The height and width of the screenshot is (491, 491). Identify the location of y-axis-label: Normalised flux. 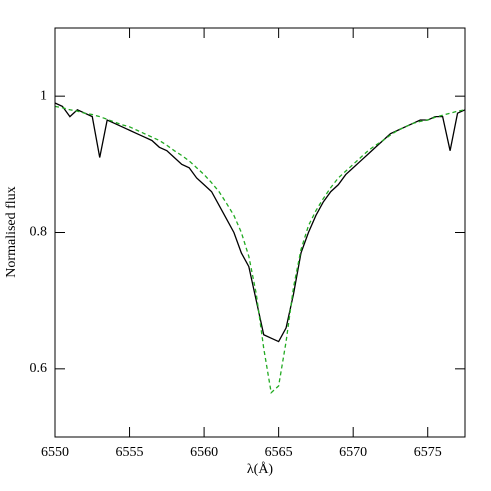
(11, 231).